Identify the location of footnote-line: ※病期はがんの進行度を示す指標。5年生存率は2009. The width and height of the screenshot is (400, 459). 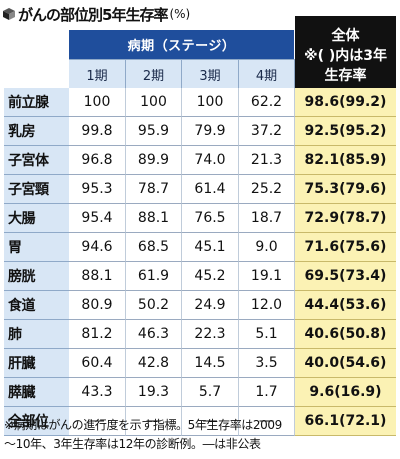
(143, 425).